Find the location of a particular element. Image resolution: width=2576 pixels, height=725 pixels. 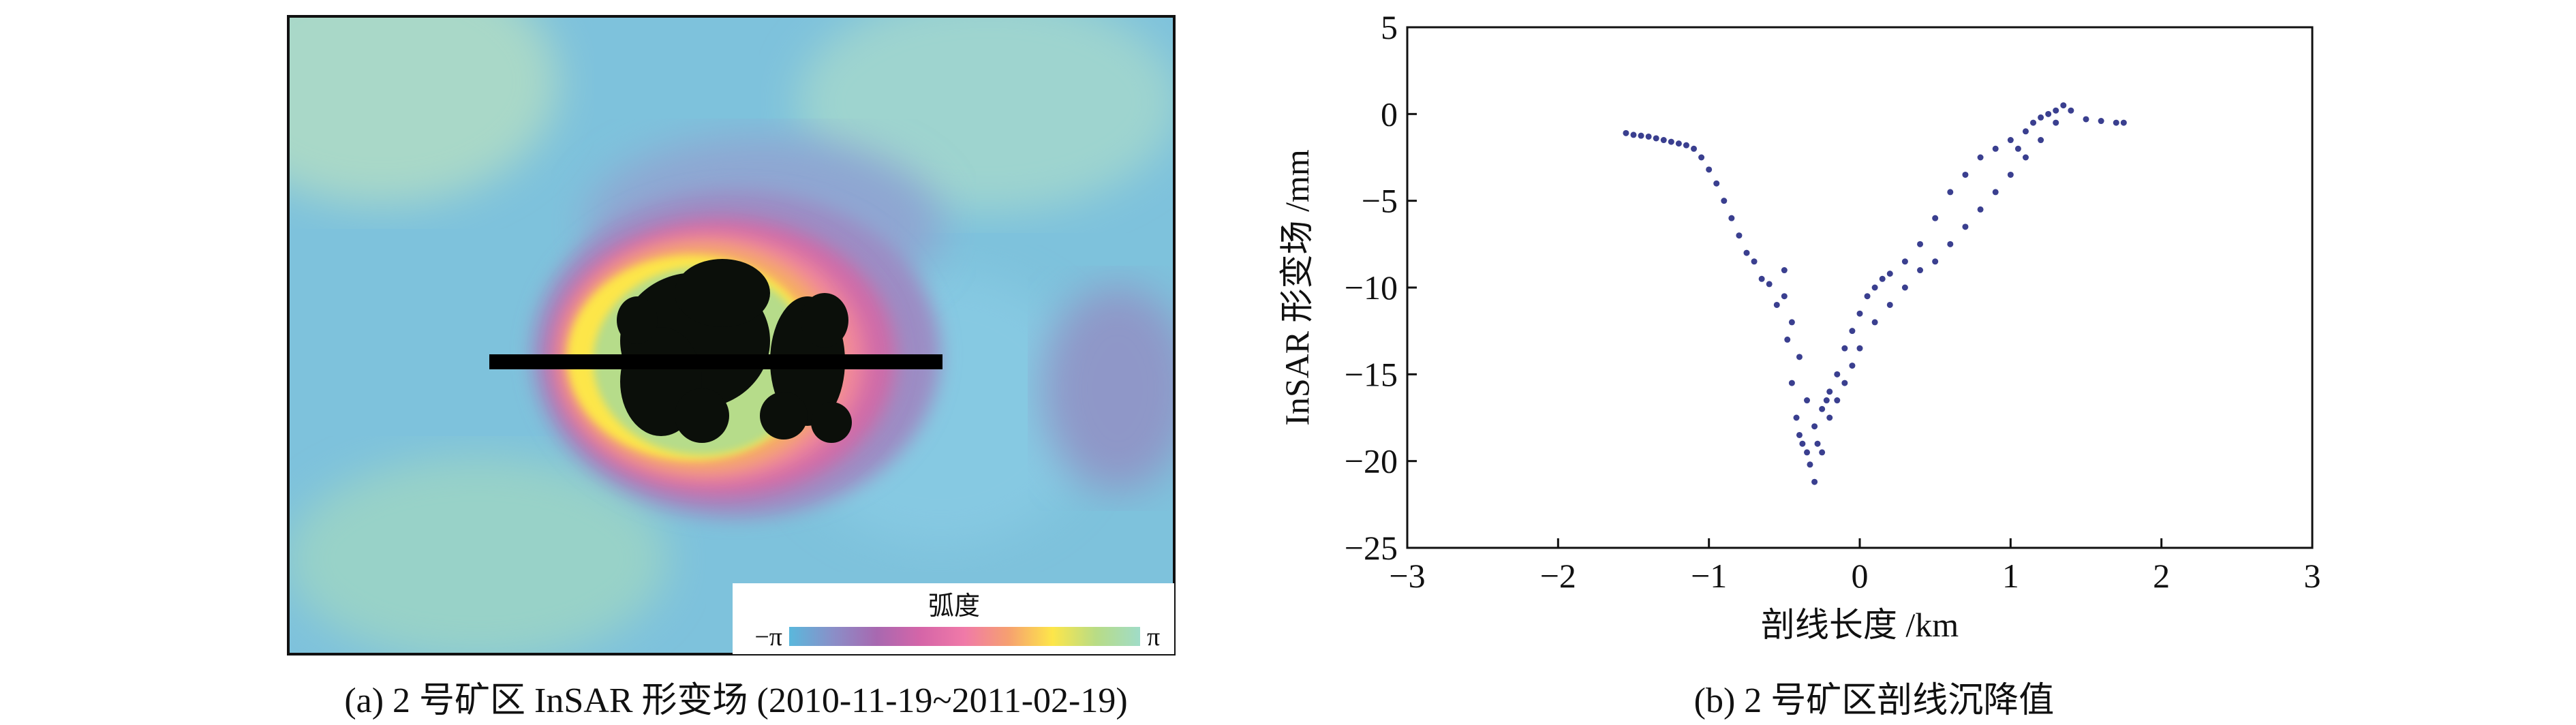

x-tick-label: 0 is located at coordinates (1860, 576).